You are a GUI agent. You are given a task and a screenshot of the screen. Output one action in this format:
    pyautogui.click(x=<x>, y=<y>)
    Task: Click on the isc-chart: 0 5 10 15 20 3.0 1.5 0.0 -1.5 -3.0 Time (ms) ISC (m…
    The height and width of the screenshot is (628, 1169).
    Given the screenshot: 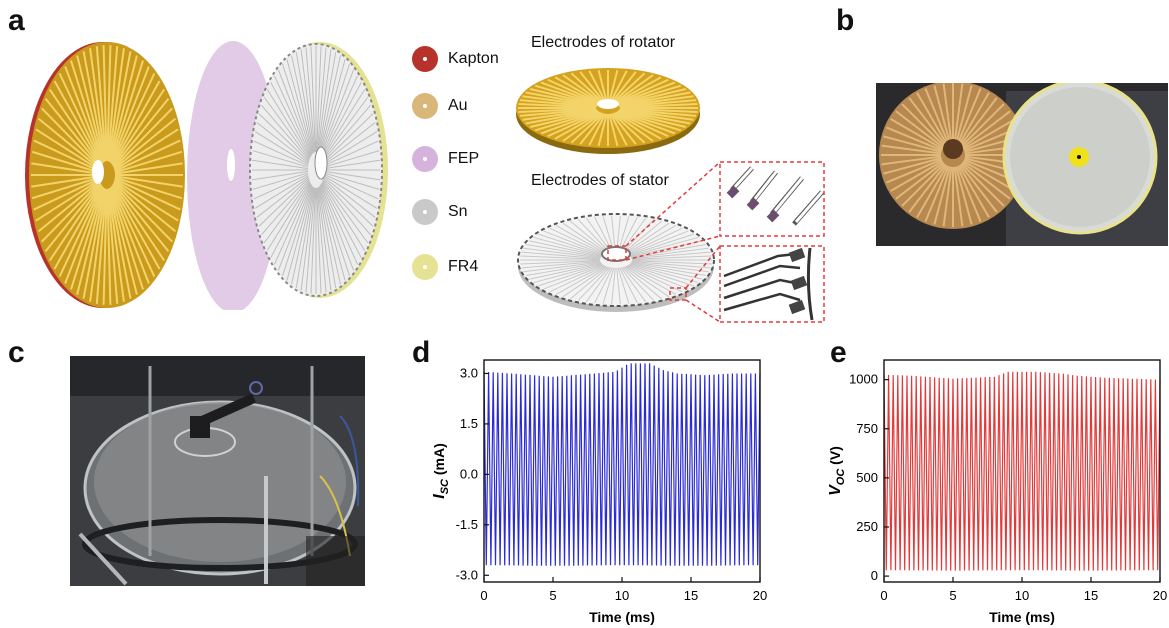 What is the action you would take?
    pyautogui.click(x=599, y=492)
    